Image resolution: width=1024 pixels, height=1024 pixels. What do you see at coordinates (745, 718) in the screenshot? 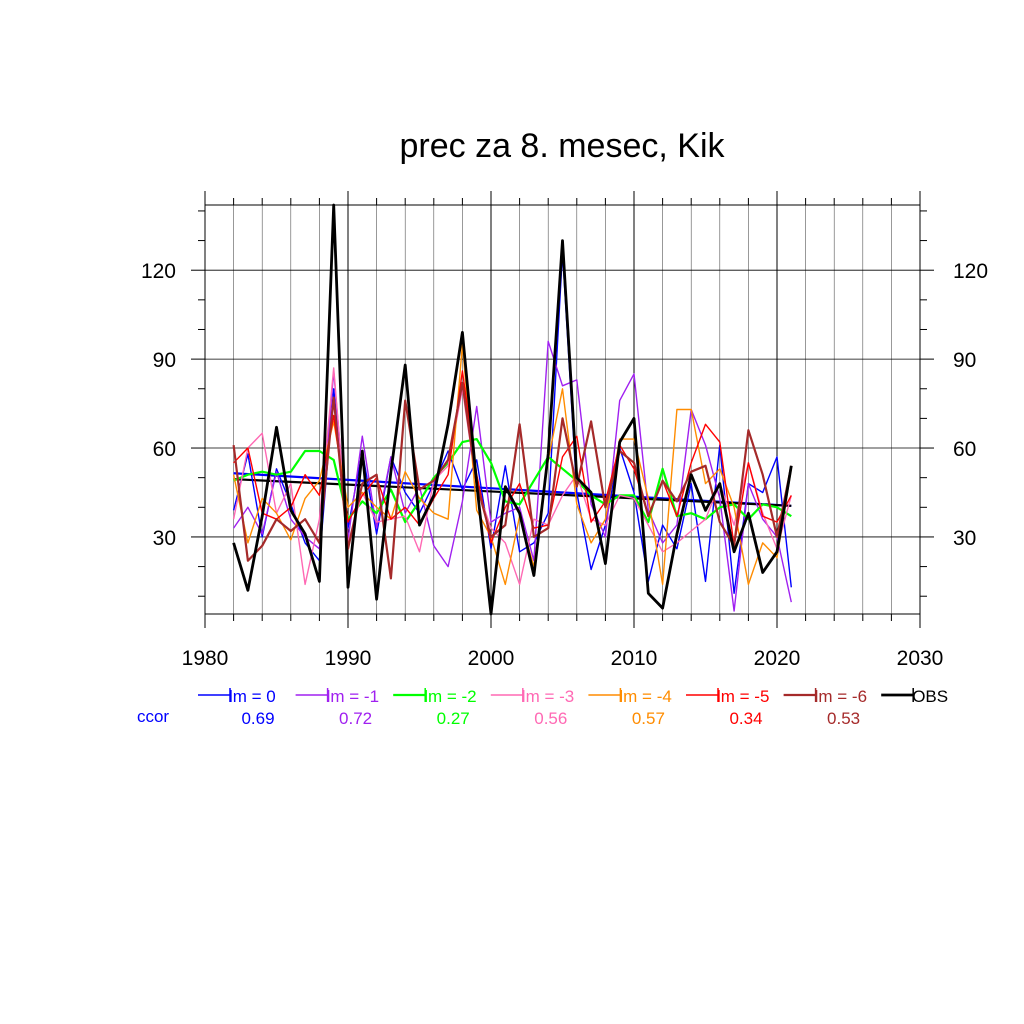
I see `ccor-value: 0.34` at bounding box center [745, 718].